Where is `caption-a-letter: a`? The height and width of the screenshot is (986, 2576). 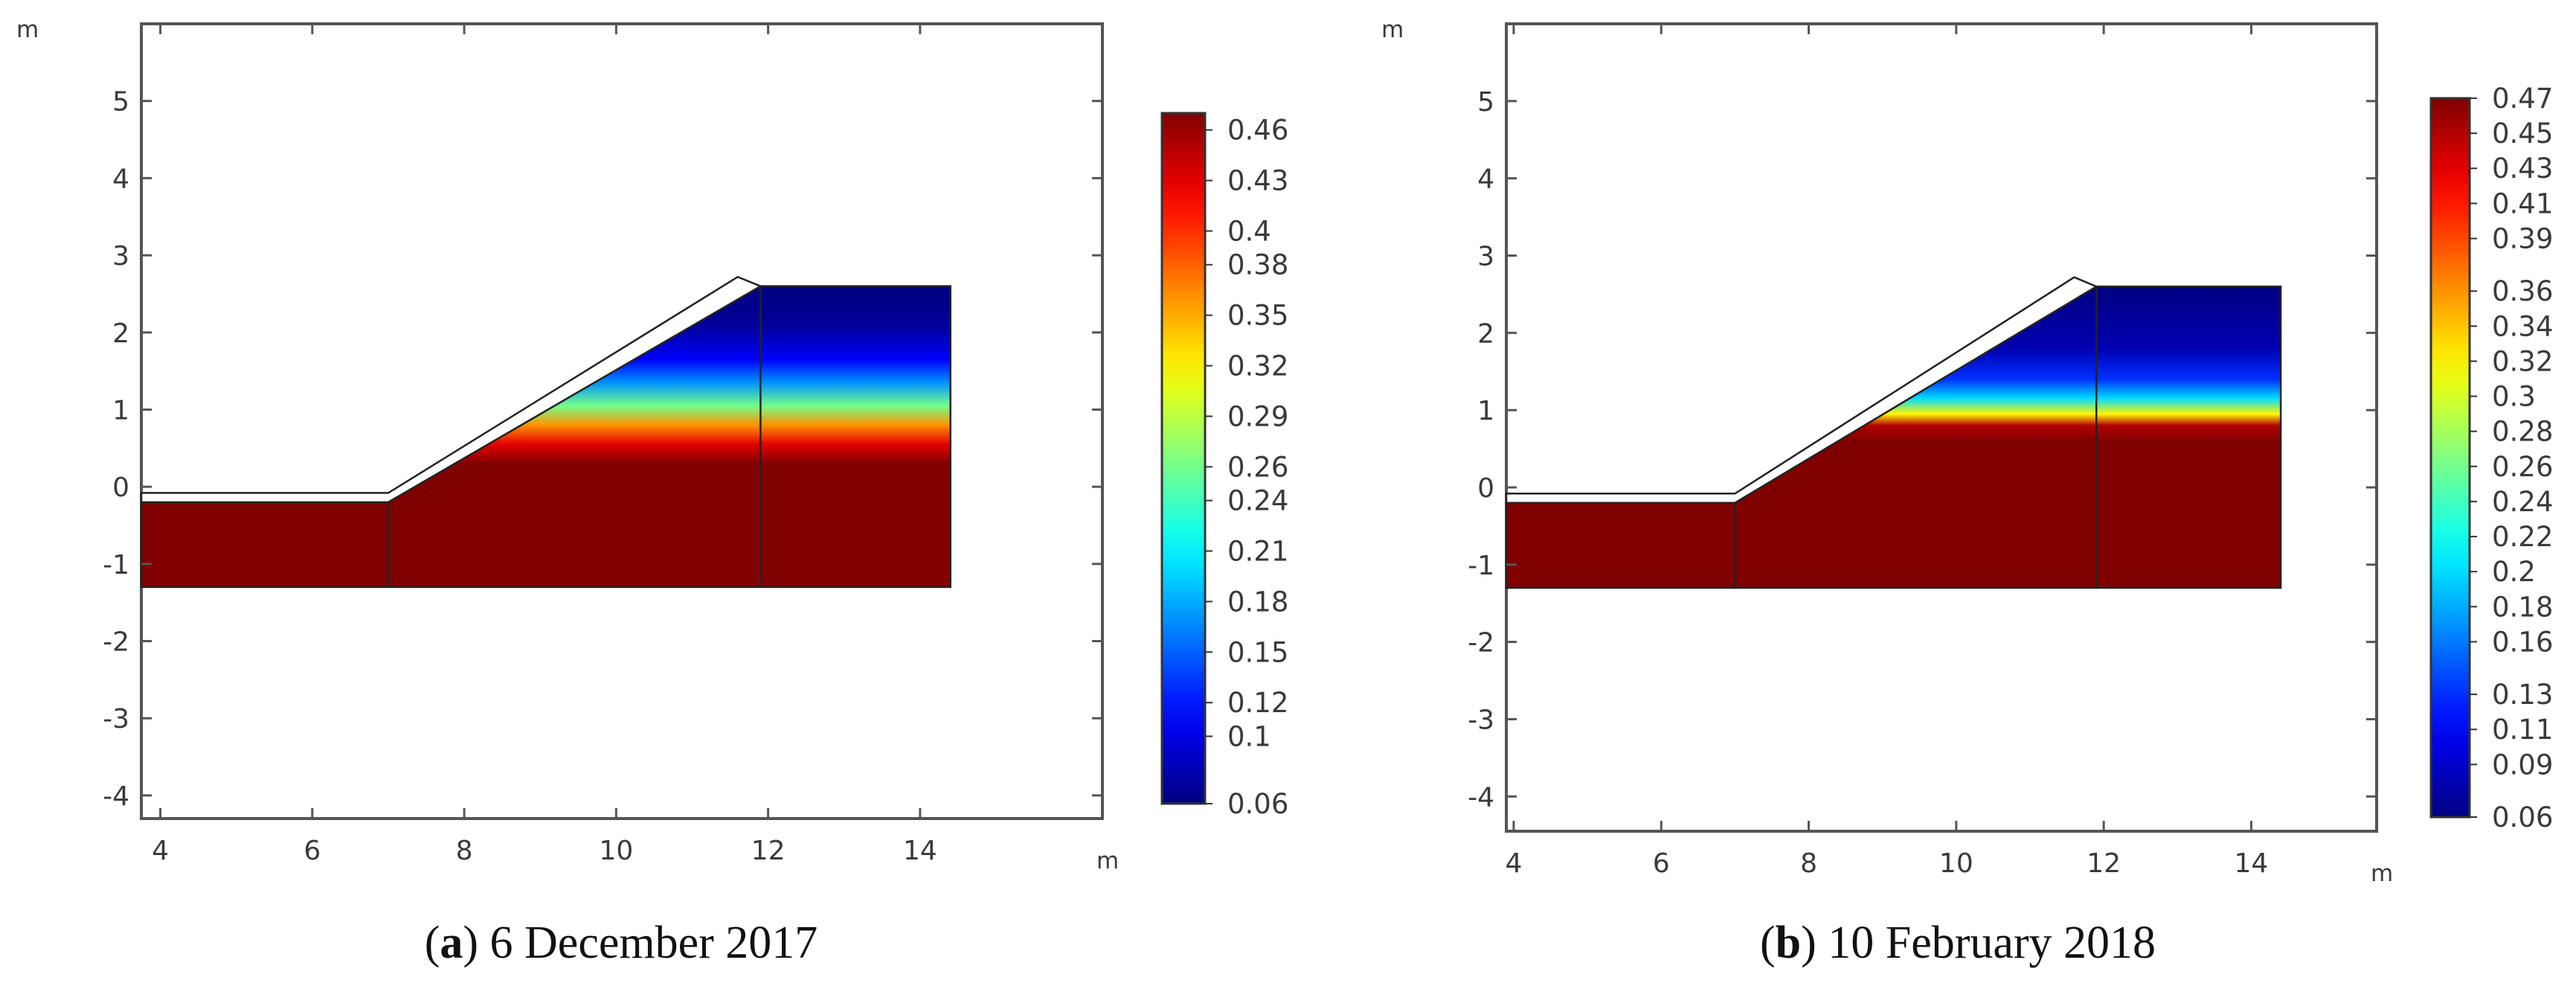
caption-a-letter: a is located at coordinates (451, 943).